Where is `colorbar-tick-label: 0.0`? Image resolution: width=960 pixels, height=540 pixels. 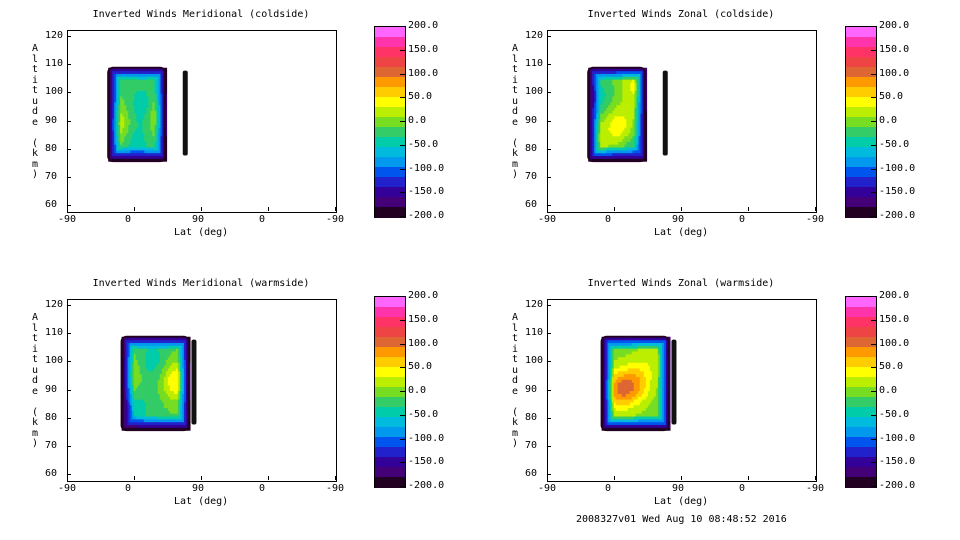 colorbar-tick-label: 0.0 is located at coordinates (888, 390).